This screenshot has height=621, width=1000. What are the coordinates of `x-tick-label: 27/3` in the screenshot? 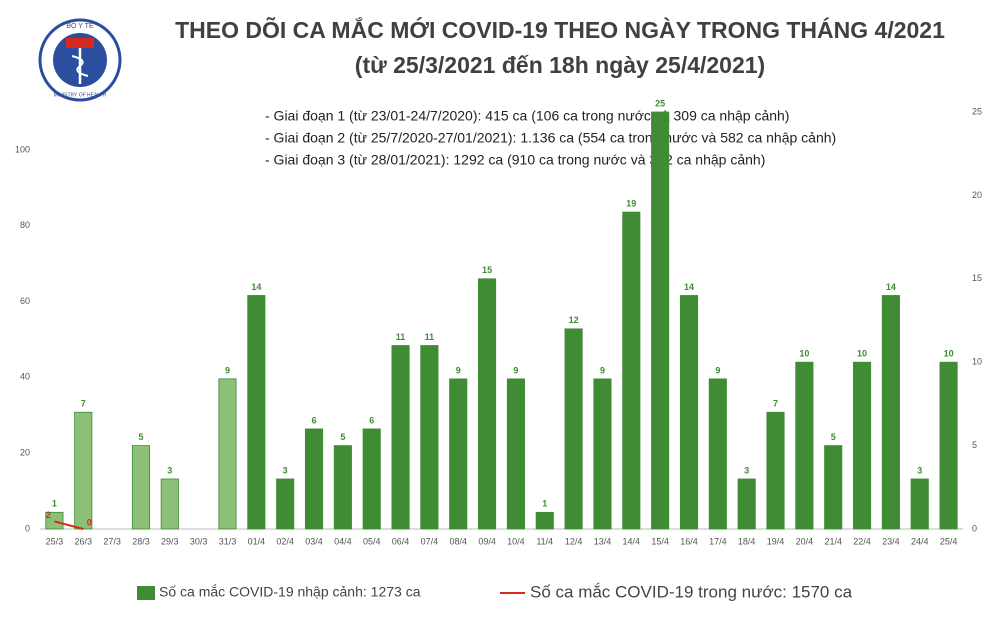 It's located at (112, 541).